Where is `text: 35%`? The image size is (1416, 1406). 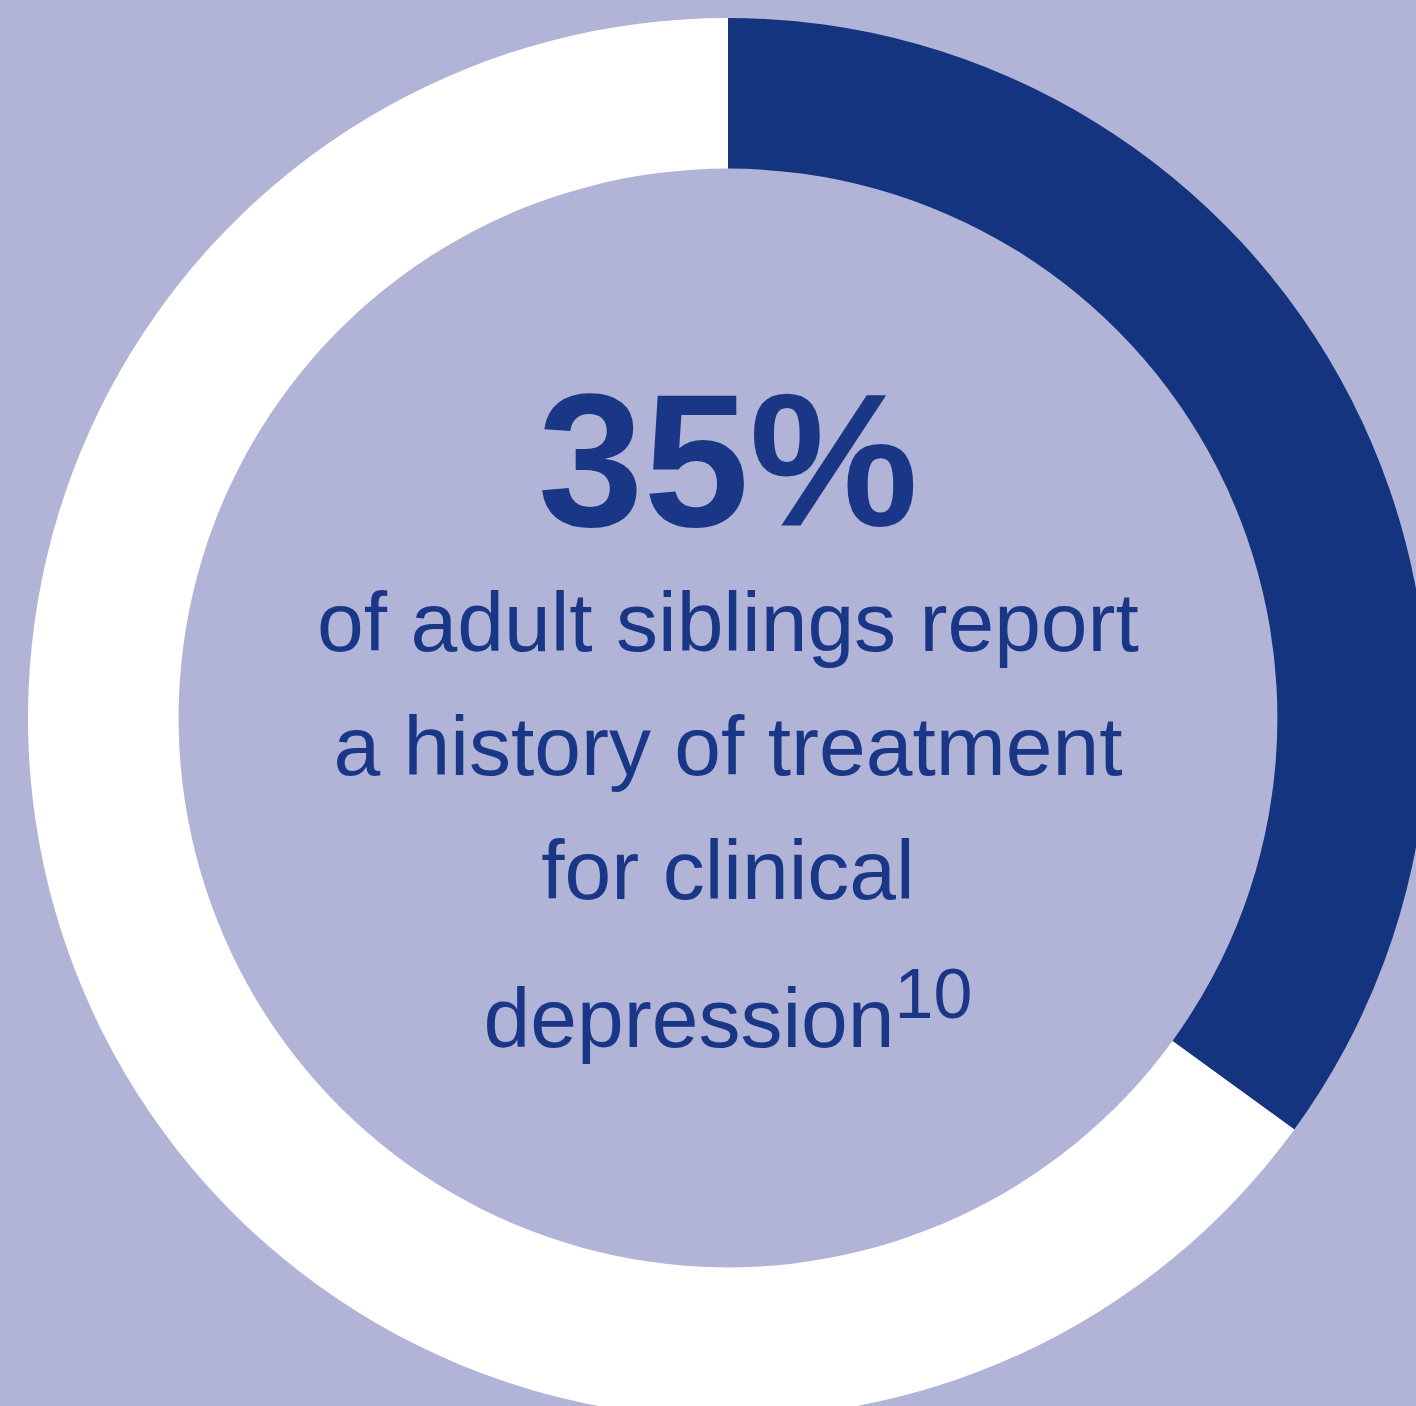 text: 35% is located at coordinates (728, 460).